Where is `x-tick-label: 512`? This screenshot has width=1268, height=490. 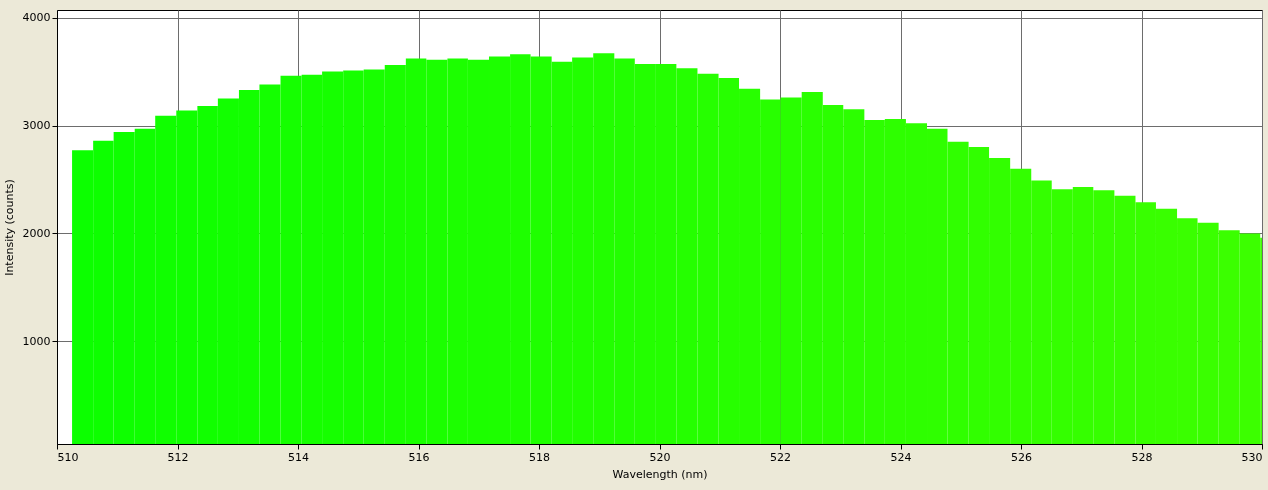 x-tick-label: 512 is located at coordinates (178, 457).